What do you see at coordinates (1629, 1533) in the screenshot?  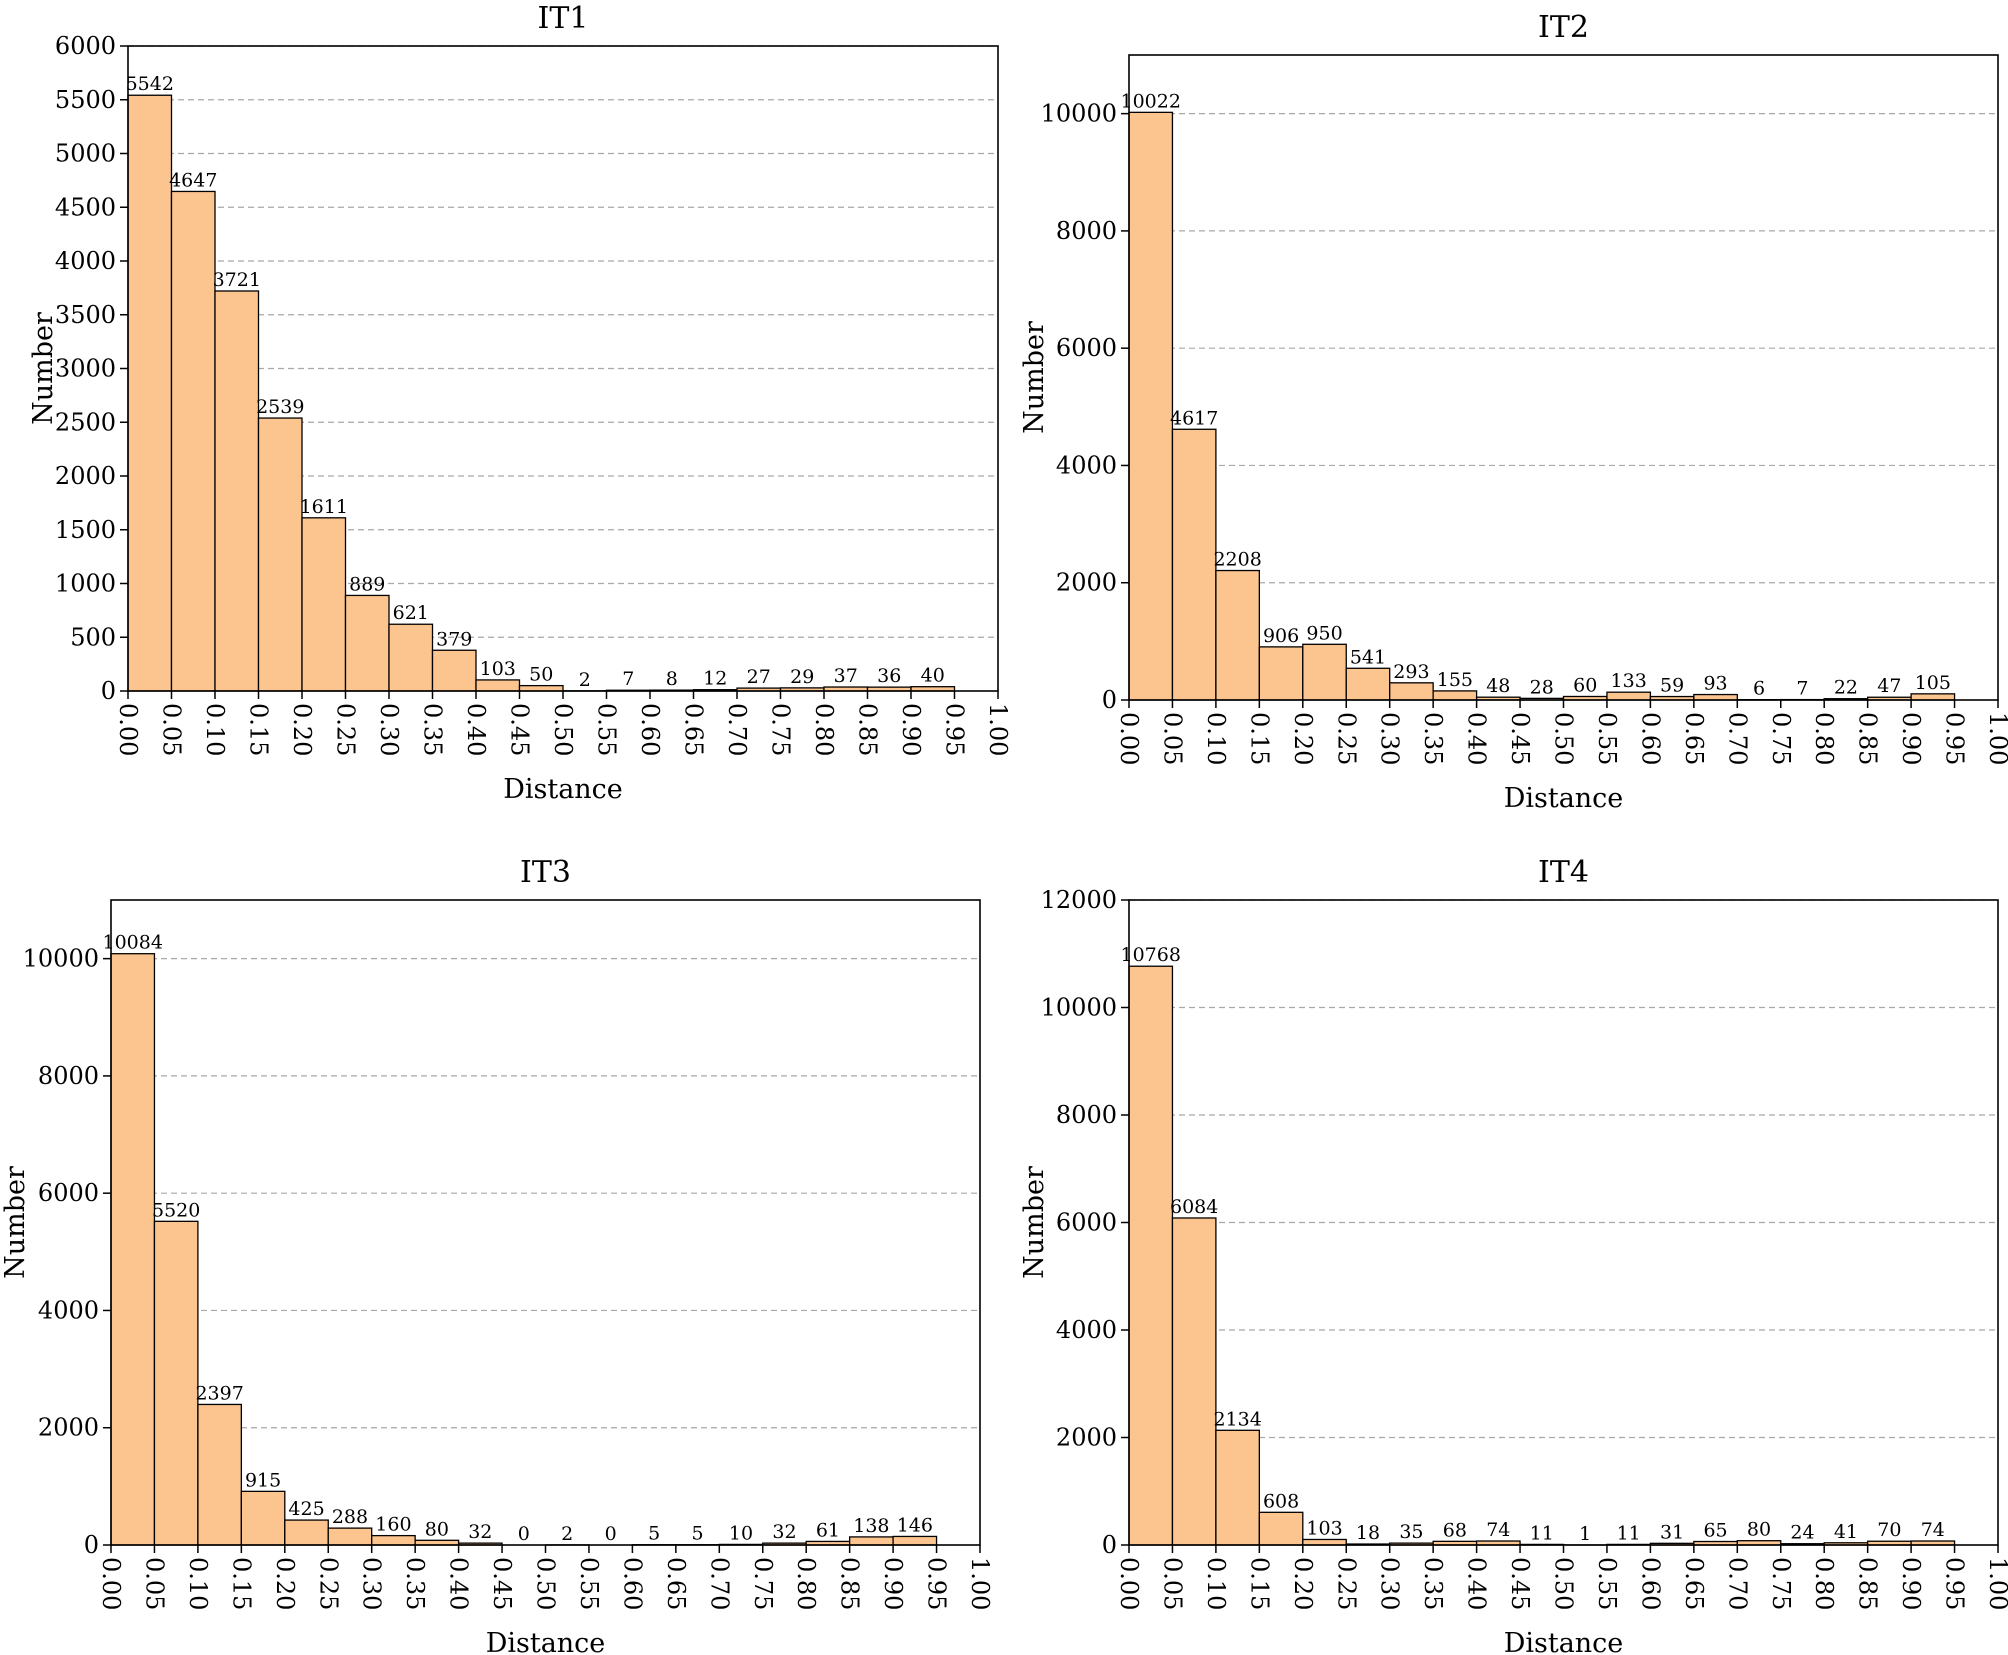 I see `data-label: 11` at bounding box center [1629, 1533].